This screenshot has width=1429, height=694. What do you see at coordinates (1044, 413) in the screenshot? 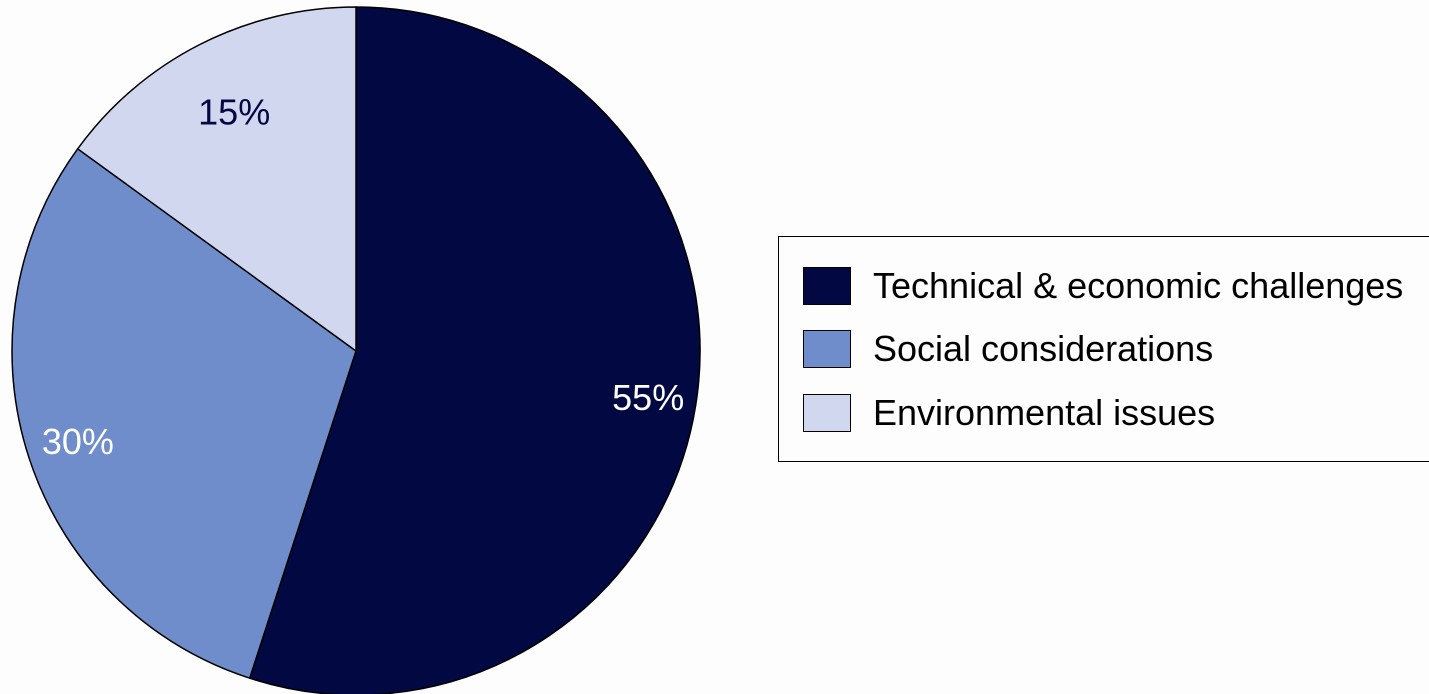
I see `legend-label-environmental: Environmental issues` at bounding box center [1044, 413].